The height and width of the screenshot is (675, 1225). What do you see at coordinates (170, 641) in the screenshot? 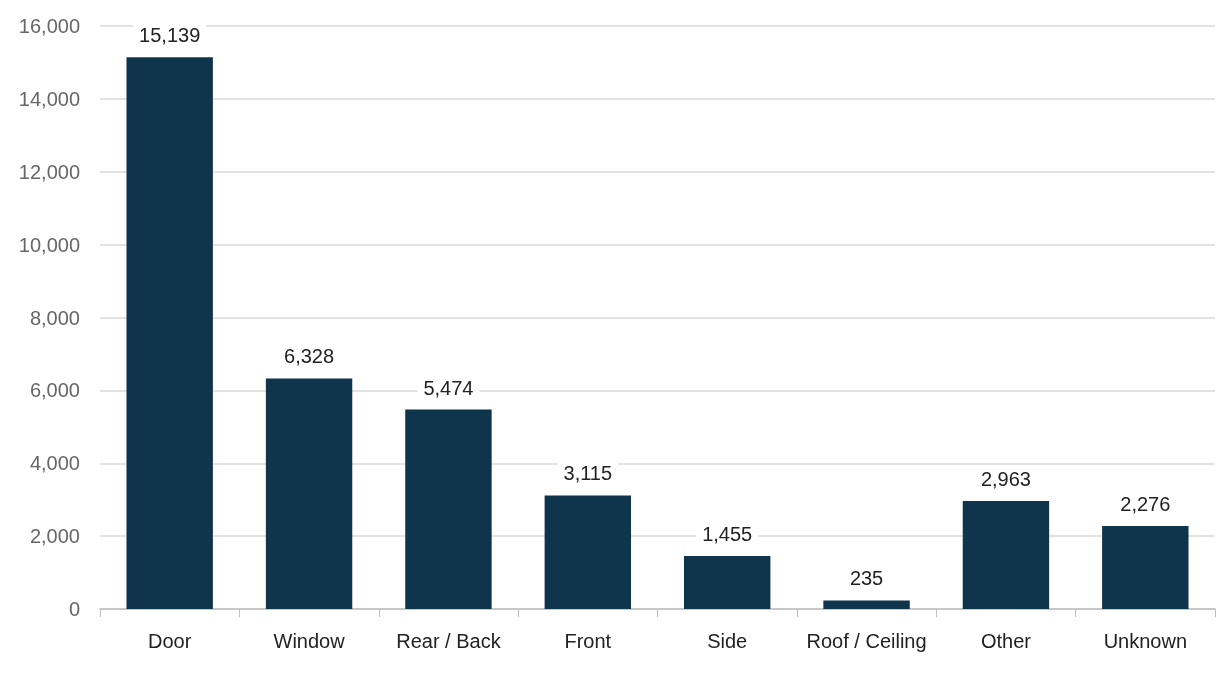
I see `x-tick-label: Door` at bounding box center [170, 641].